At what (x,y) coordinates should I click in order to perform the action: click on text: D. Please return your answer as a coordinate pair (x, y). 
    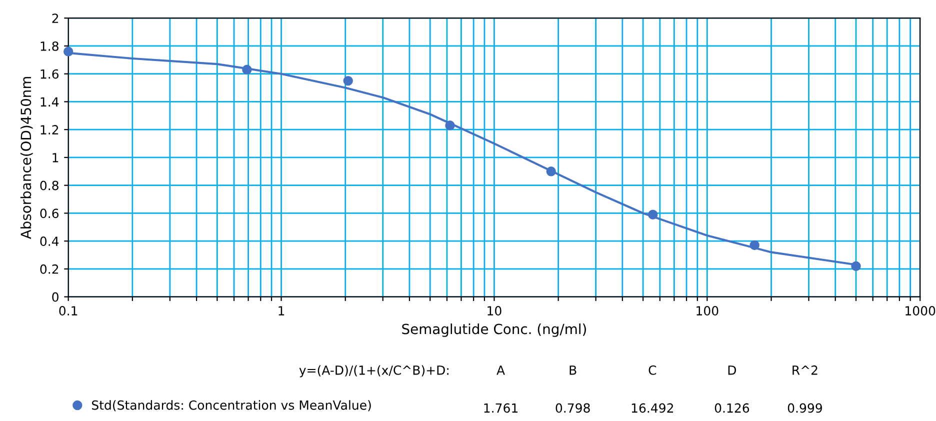
    Looking at the image, I should click on (732, 370).